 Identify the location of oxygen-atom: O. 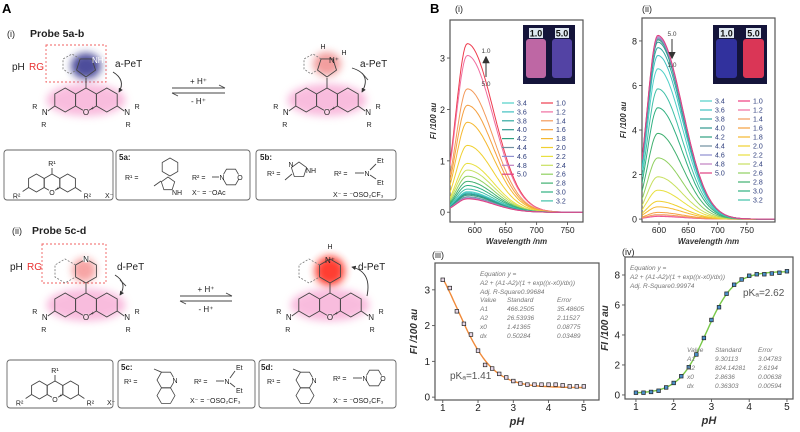
(383, 379).